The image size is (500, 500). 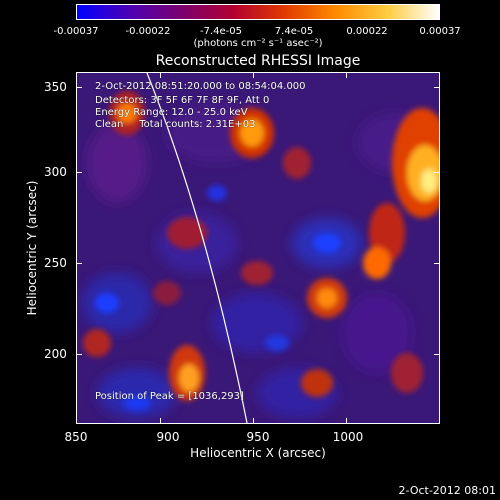 I want to click on colorbar-units: (photons cm⁻² s⁻¹ asec⁻²), so click(x=258, y=43).